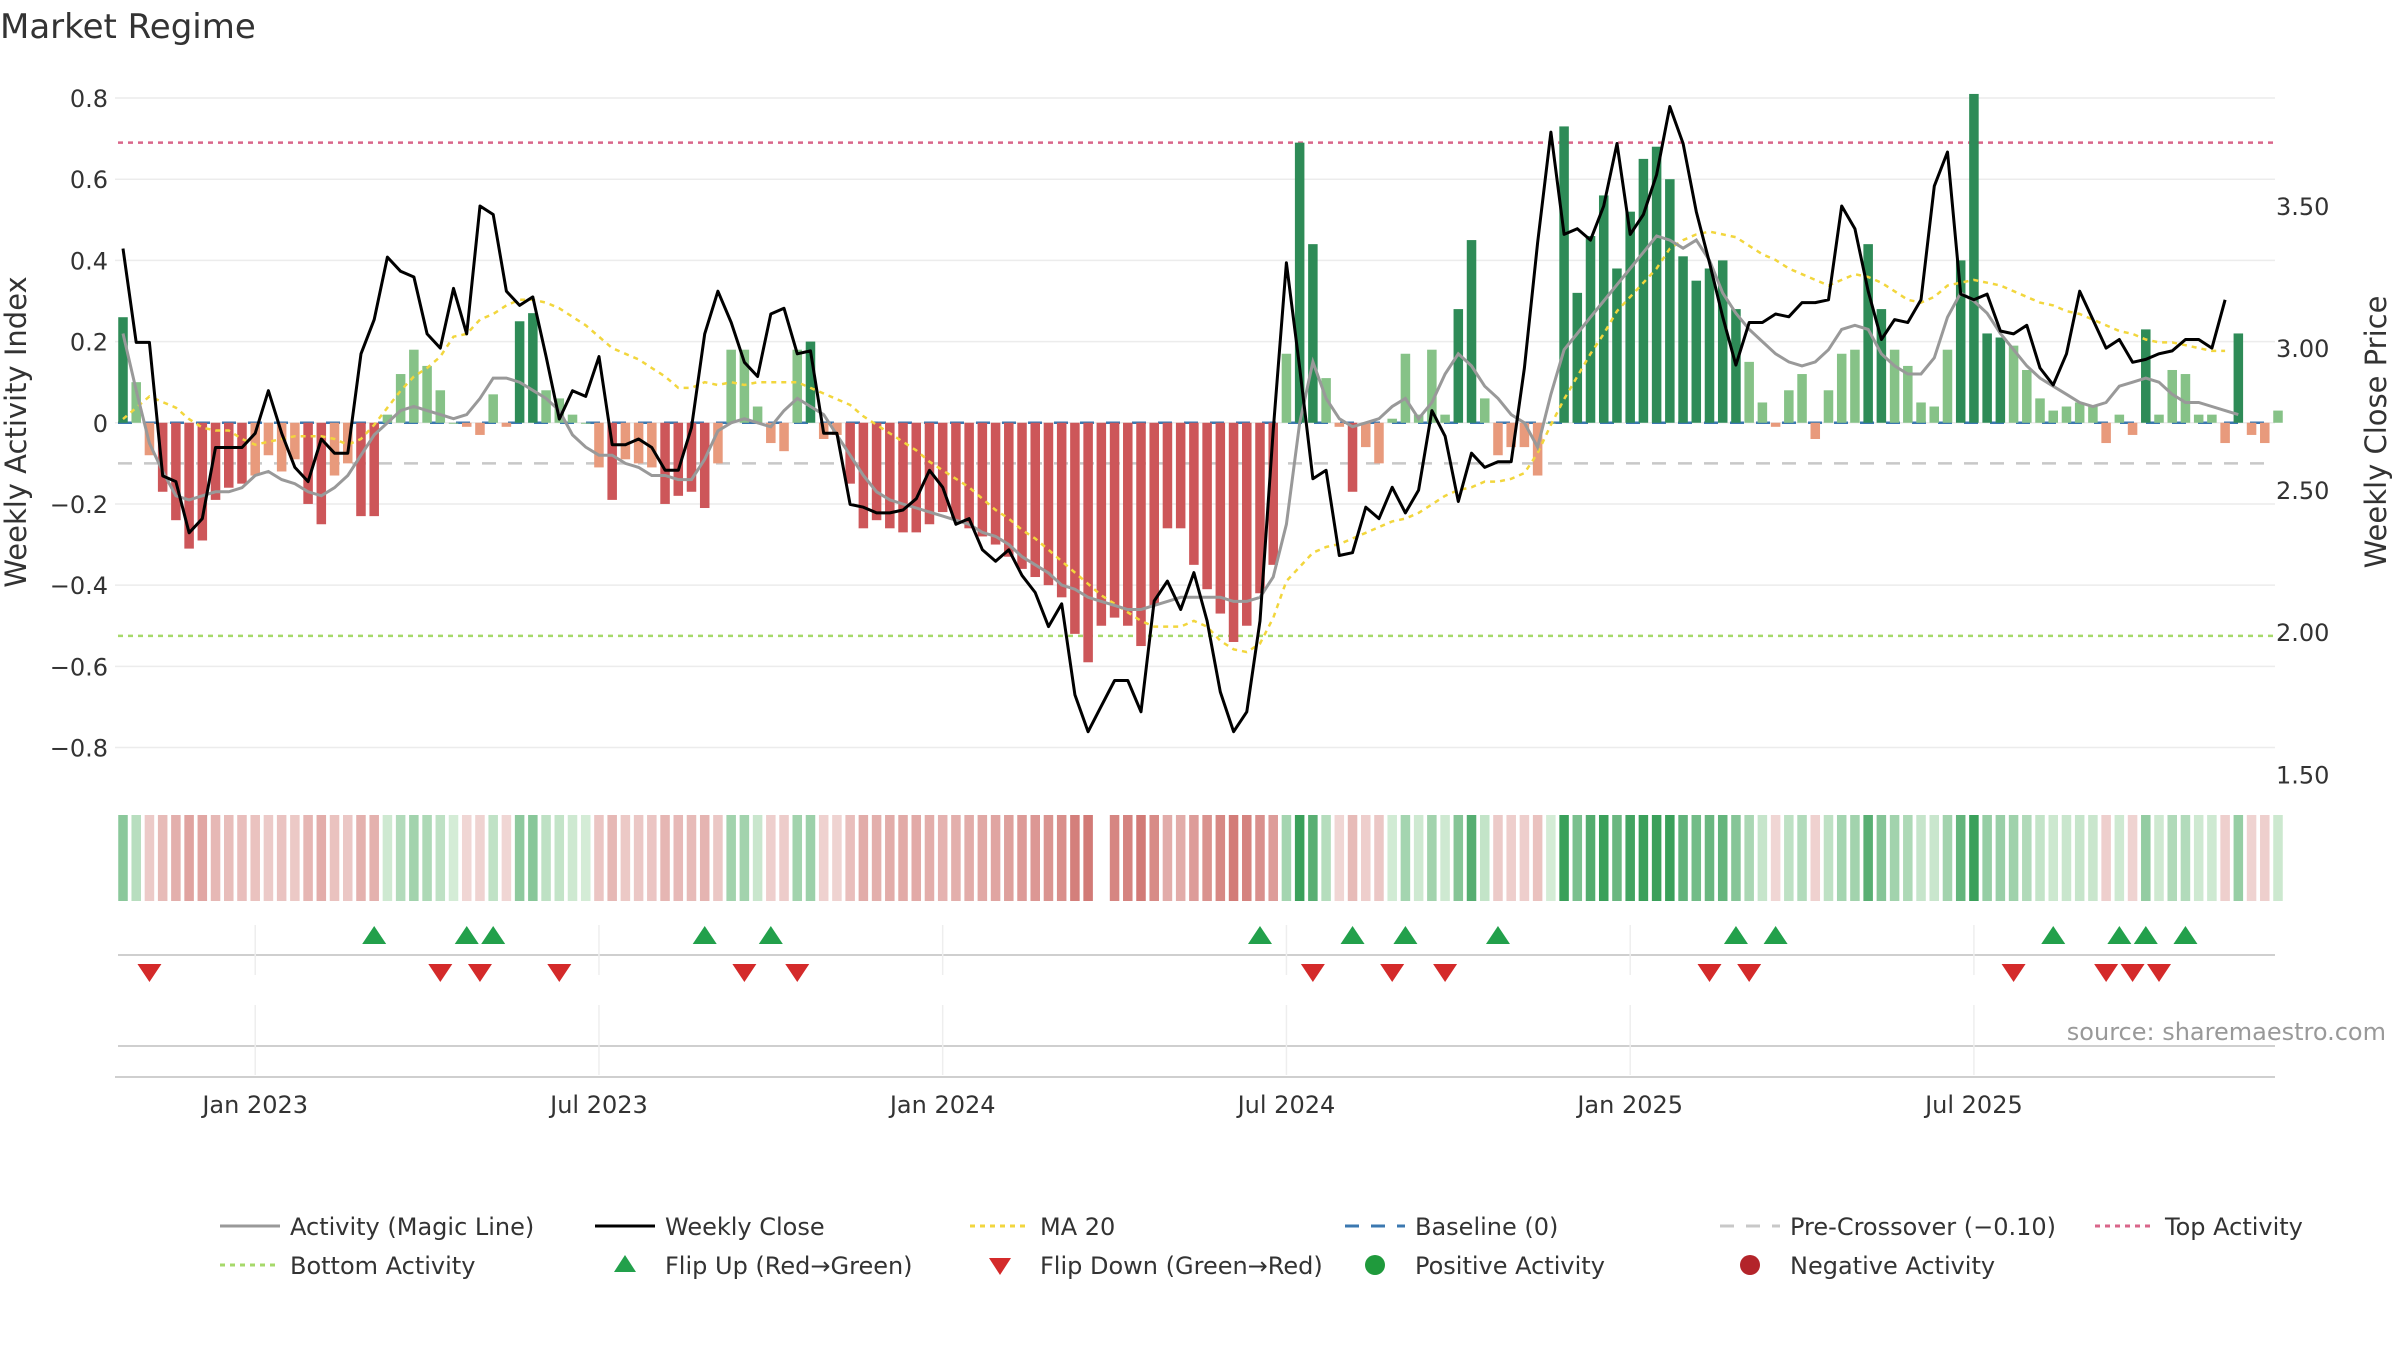 The height and width of the screenshot is (1350, 2400). Describe the element at coordinates (598, 1105) in the screenshot. I see `x-tick-label: Jul 2023` at that location.